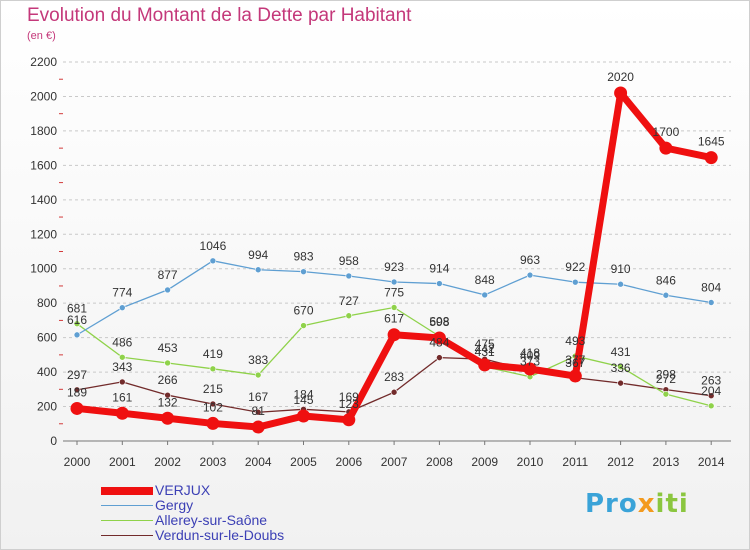 Image resolution: width=750 pixels, height=550 pixels. What do you see at coordinates (43, 96) in the screenshot?
I see `y-tick-label: 2000` at bounding box center [43, 96].